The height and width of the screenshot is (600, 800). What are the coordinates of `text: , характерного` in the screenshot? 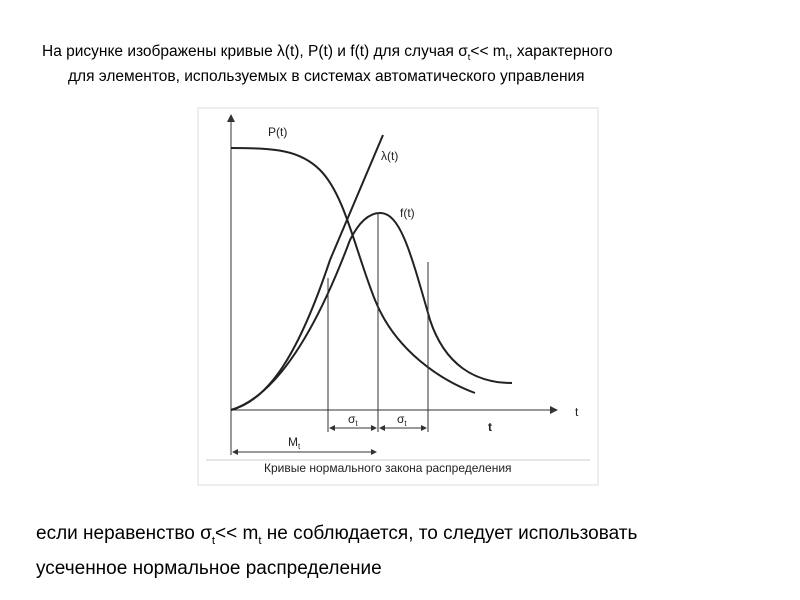 It's located at (560, 51).